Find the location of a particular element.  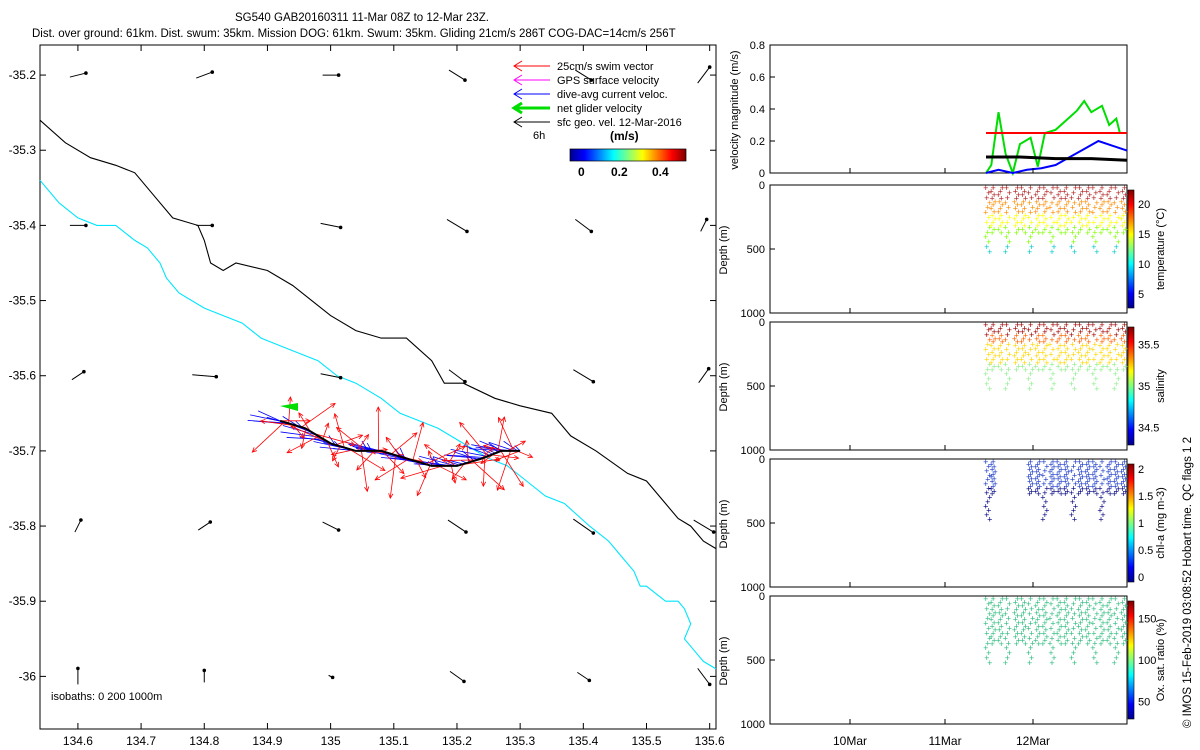

colorbar-label: salinity is located at coordinates (1161, 386).